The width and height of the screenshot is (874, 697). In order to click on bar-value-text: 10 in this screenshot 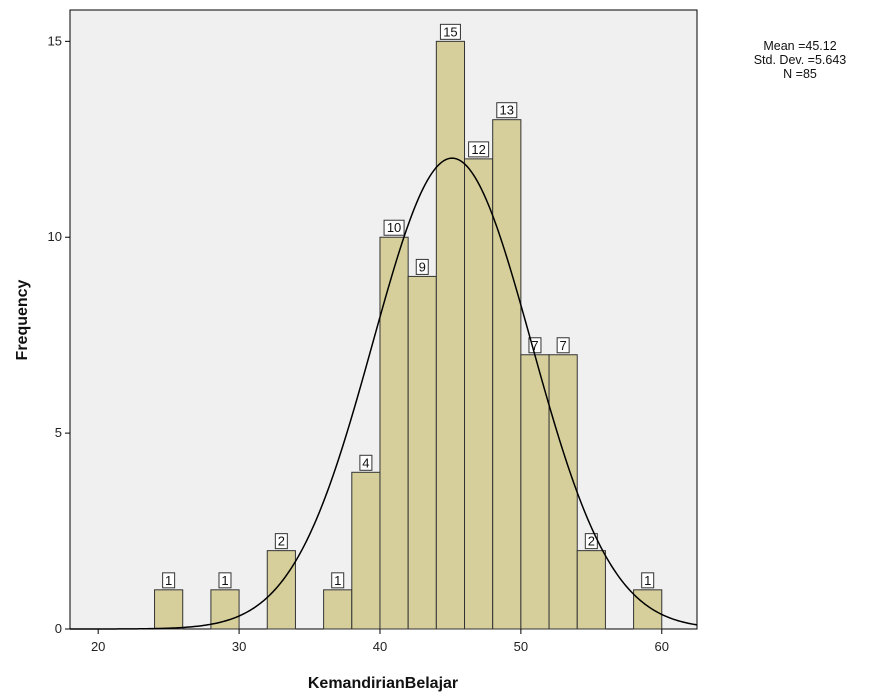, I will do `click(394, 227)`.